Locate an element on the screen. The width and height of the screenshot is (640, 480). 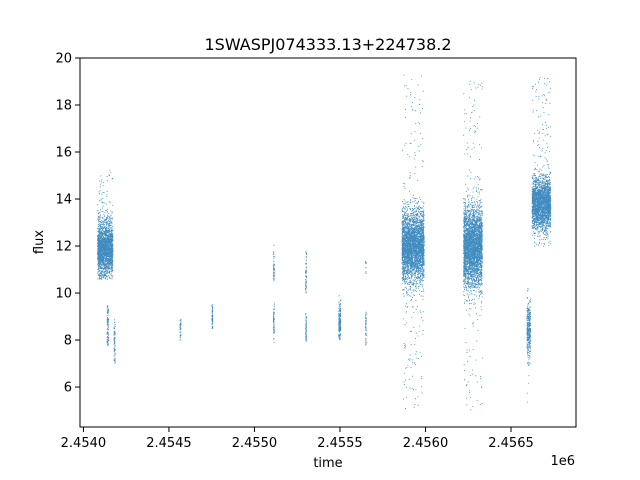
y-axis: 6 8 10 12 14 16 18 20 is located at coordinates (67, 224).